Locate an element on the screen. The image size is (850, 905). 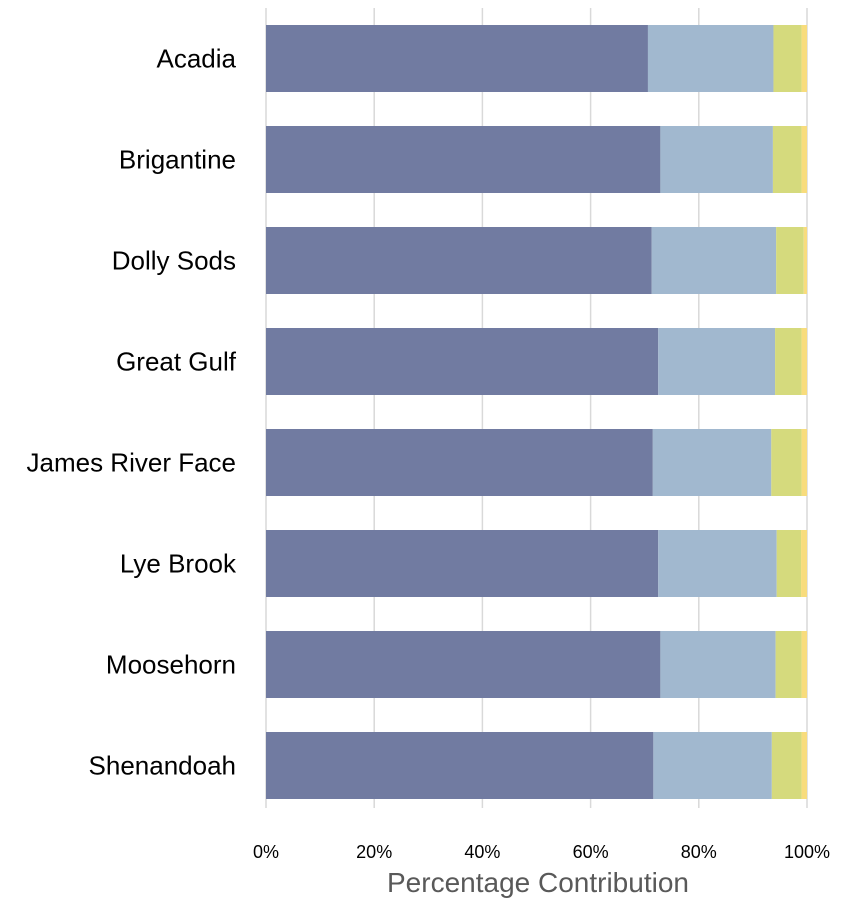
category-label: Dolly Sods is located at coordinates (174, 261).